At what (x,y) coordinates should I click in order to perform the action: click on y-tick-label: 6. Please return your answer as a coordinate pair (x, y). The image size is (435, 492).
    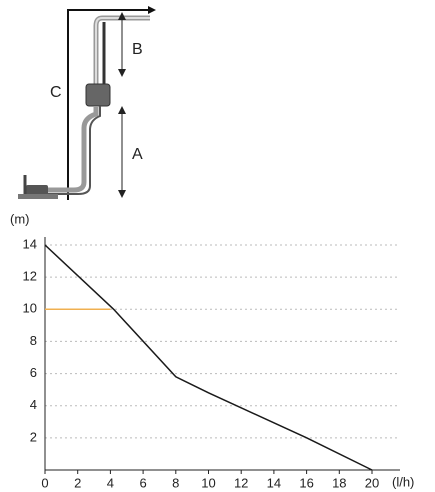
    Looking at the image, I should click on (33, 372).